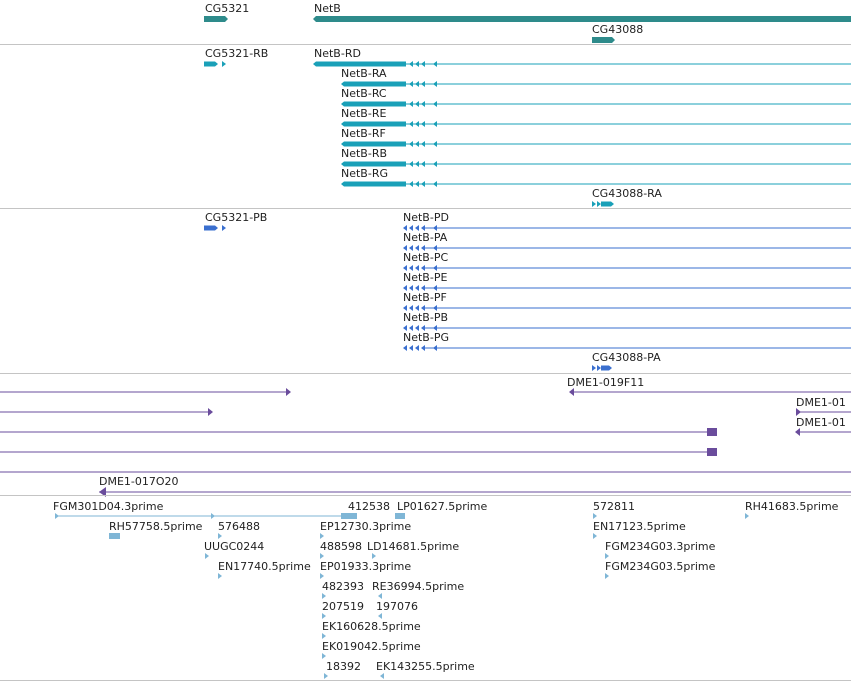 The image size is (851, 681). What do you see at coordinates (582, 19) in the screenshot?
I see `gene-glyph-netb` at bounding box center [582, 19].